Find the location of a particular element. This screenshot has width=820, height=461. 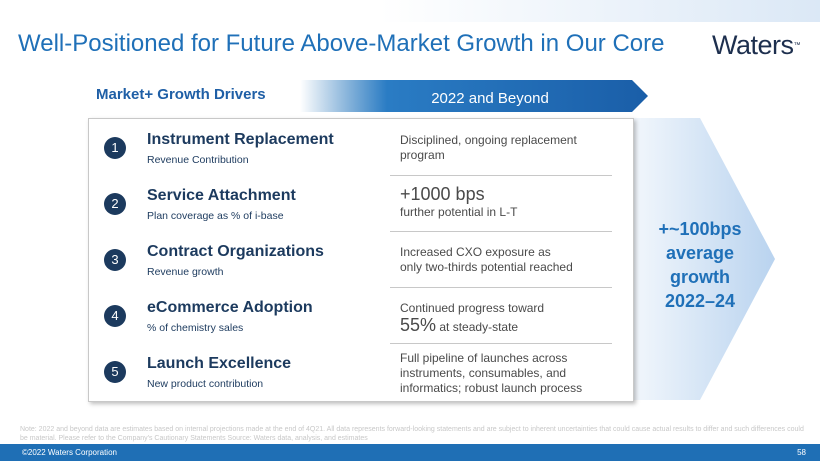

driver-detail: Disciplined, ongoing replacement program is located at coordinates (488, 148).